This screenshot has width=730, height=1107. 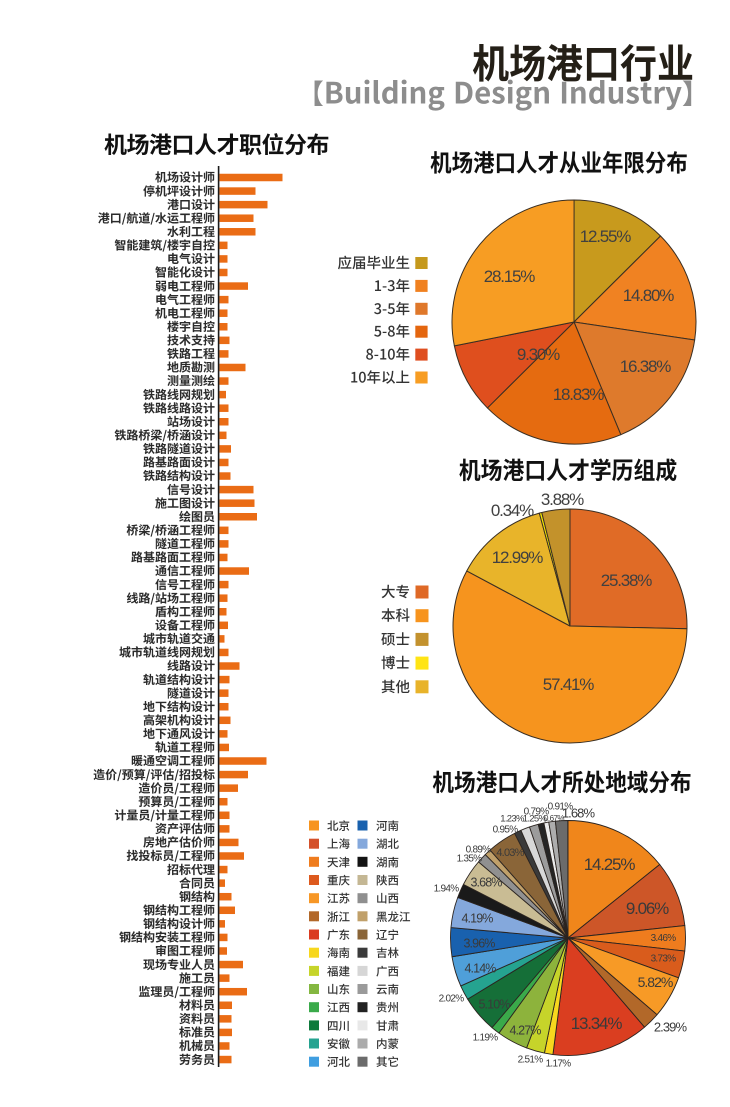 What do you see at coordinates (387, 990) in the screenshot?
I see `svg-text: 云南` at bounding box center [387, 990].